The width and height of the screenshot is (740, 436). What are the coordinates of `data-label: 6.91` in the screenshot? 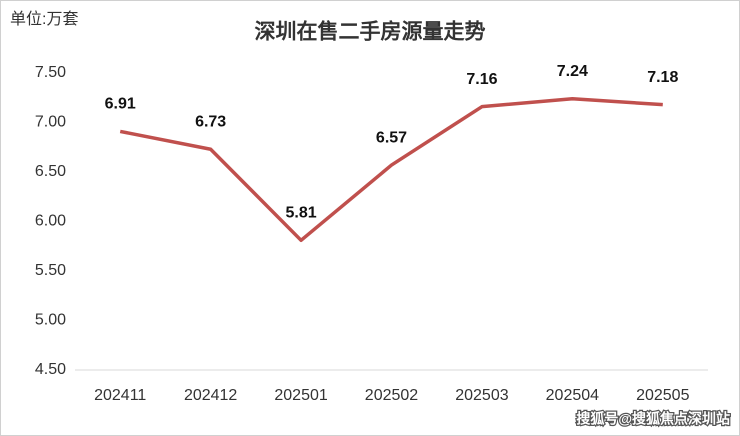 It's located at (120, 104).